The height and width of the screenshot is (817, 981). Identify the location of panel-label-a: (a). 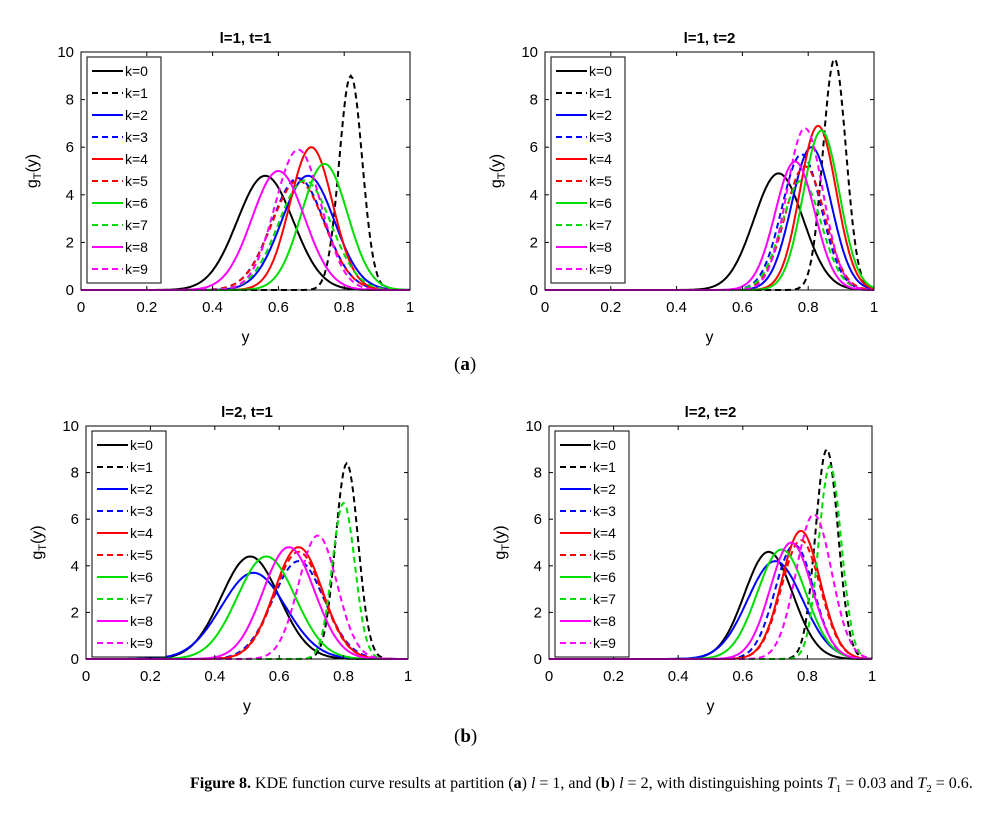
(465, 364).